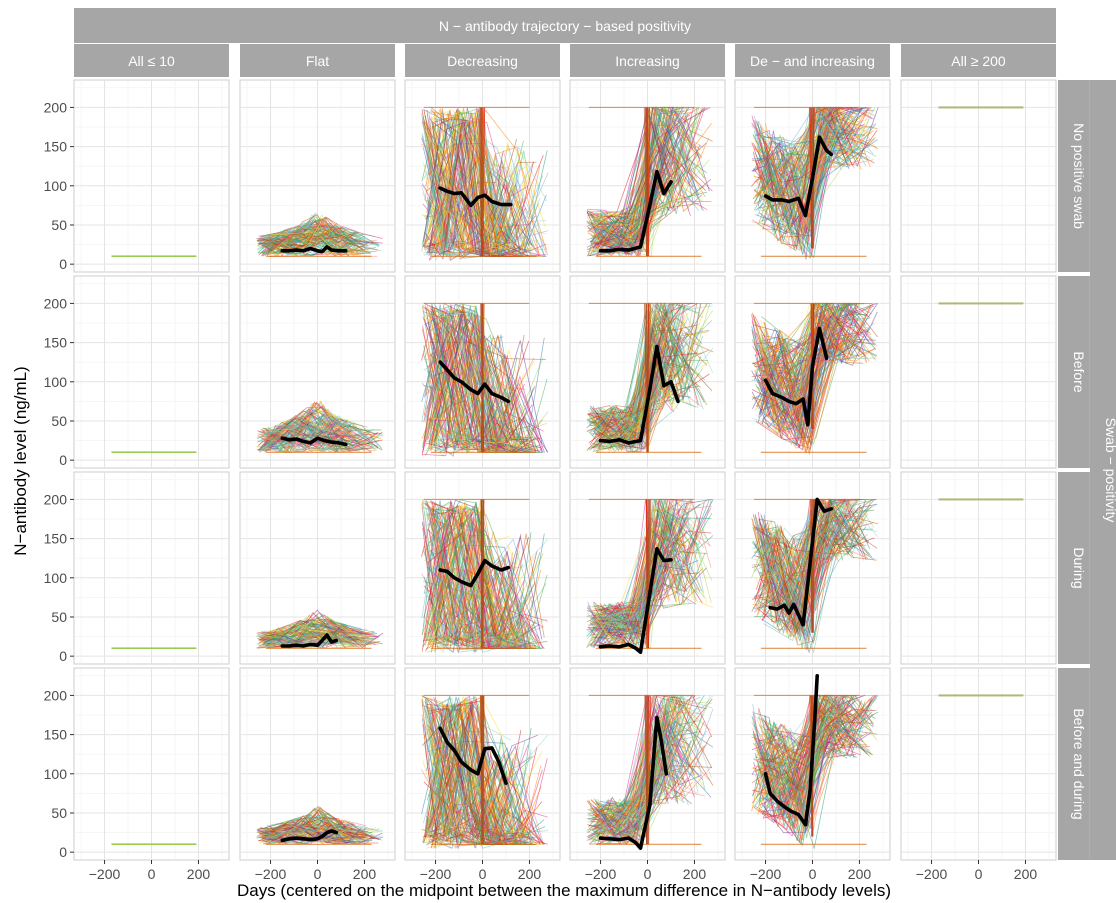 Image resolution: width=1116 pixels, height=903 pixels. I want to click on row-facet-label: Before, so click(1079, 371).